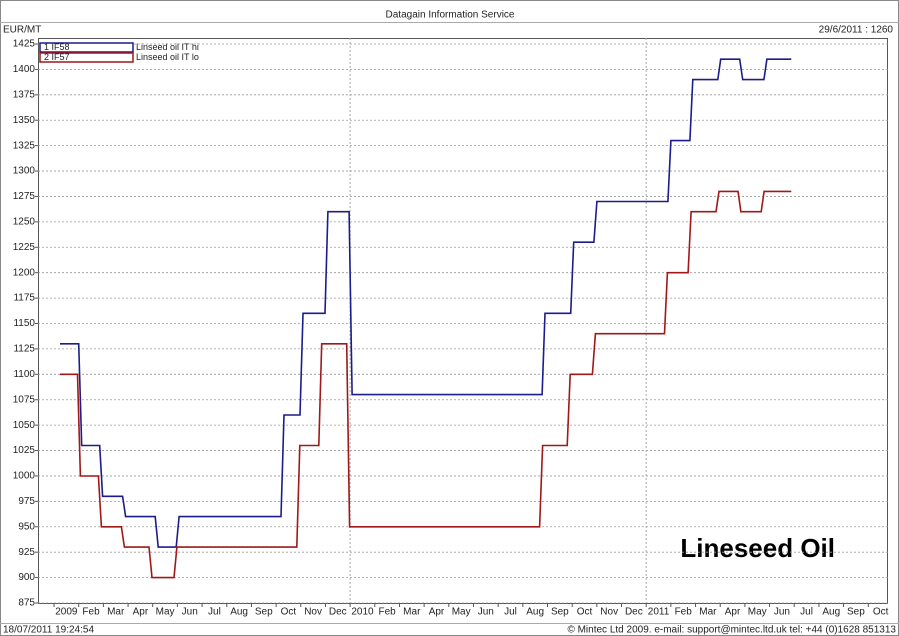 The image size is (899, 636). Describe the element at coordinates (26, 526) in the screenshot. I see `y-tick-label: 950` at that location.